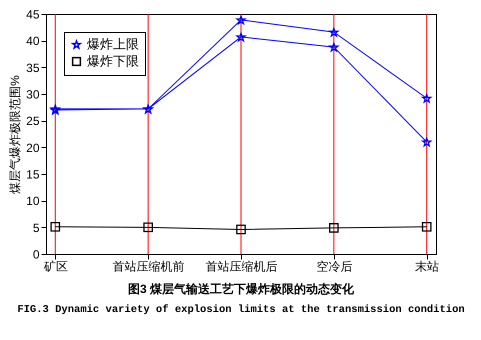  What do you see at coordinates (427, 267) in the screenshot?
I see `x-tick-label: 末站` at bounding box center [427, 267].